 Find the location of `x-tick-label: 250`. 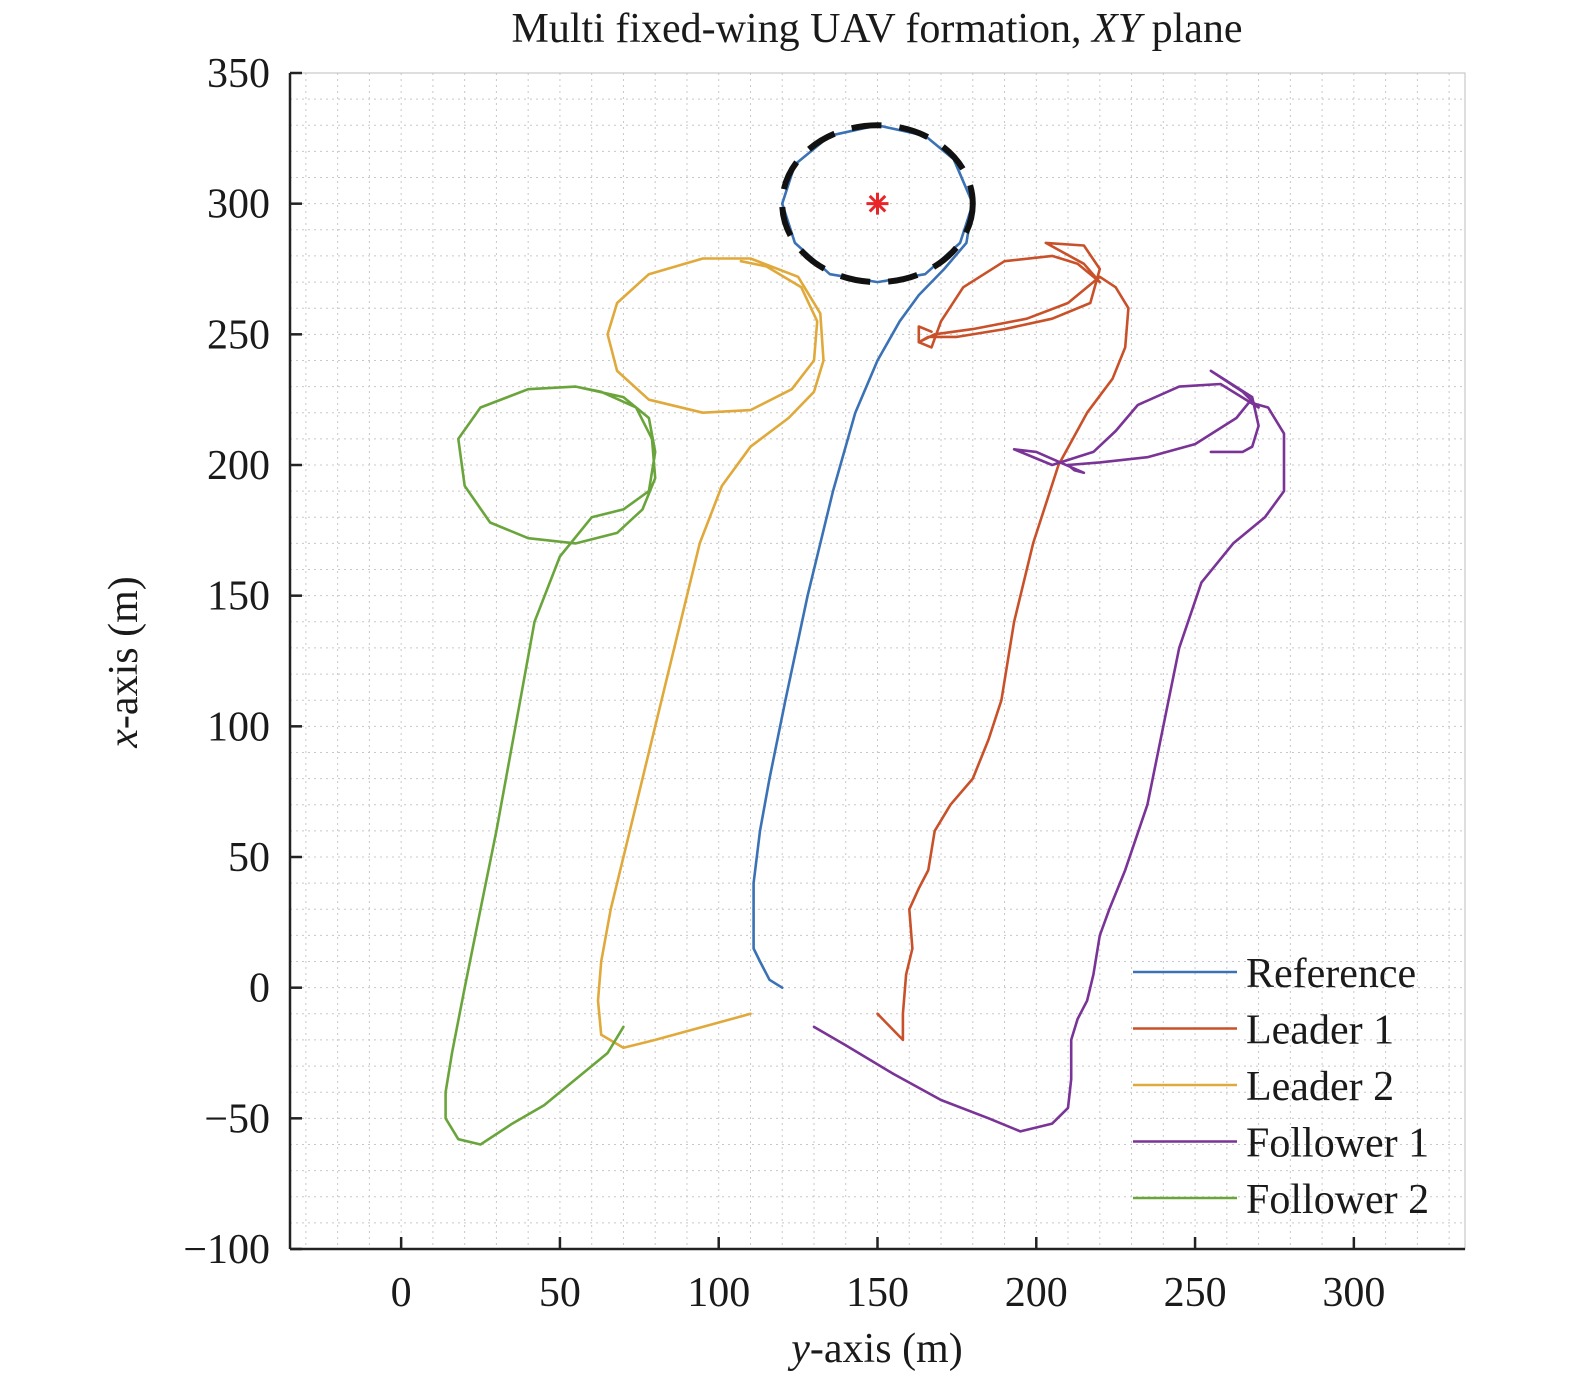

x-tick-label: 250 is located at coordinates (1195, 1293).